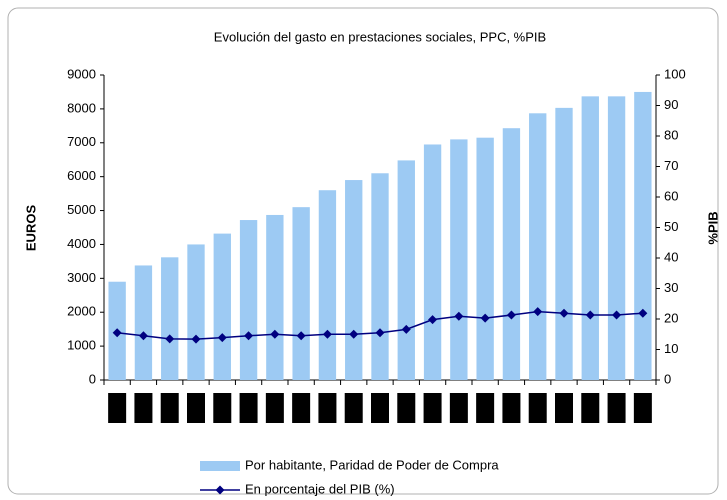 This screenshot has height=500, width=727. Describe the element at coordinates (671, 287) in the screenshot. I see `y2-tick-label: 30` at that location.